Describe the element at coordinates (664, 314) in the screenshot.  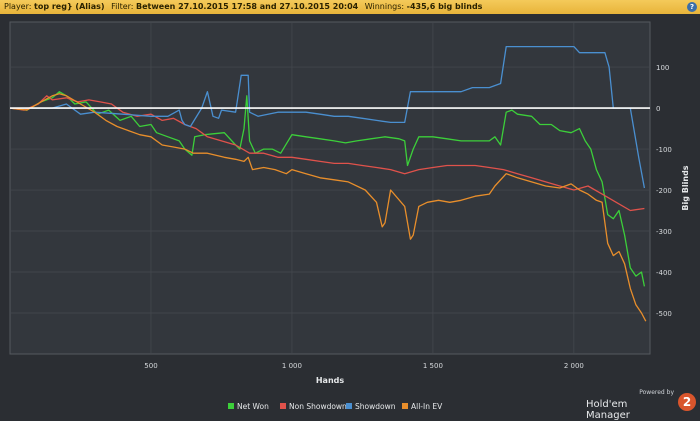
I see `y-tick-label: -500` at that location.